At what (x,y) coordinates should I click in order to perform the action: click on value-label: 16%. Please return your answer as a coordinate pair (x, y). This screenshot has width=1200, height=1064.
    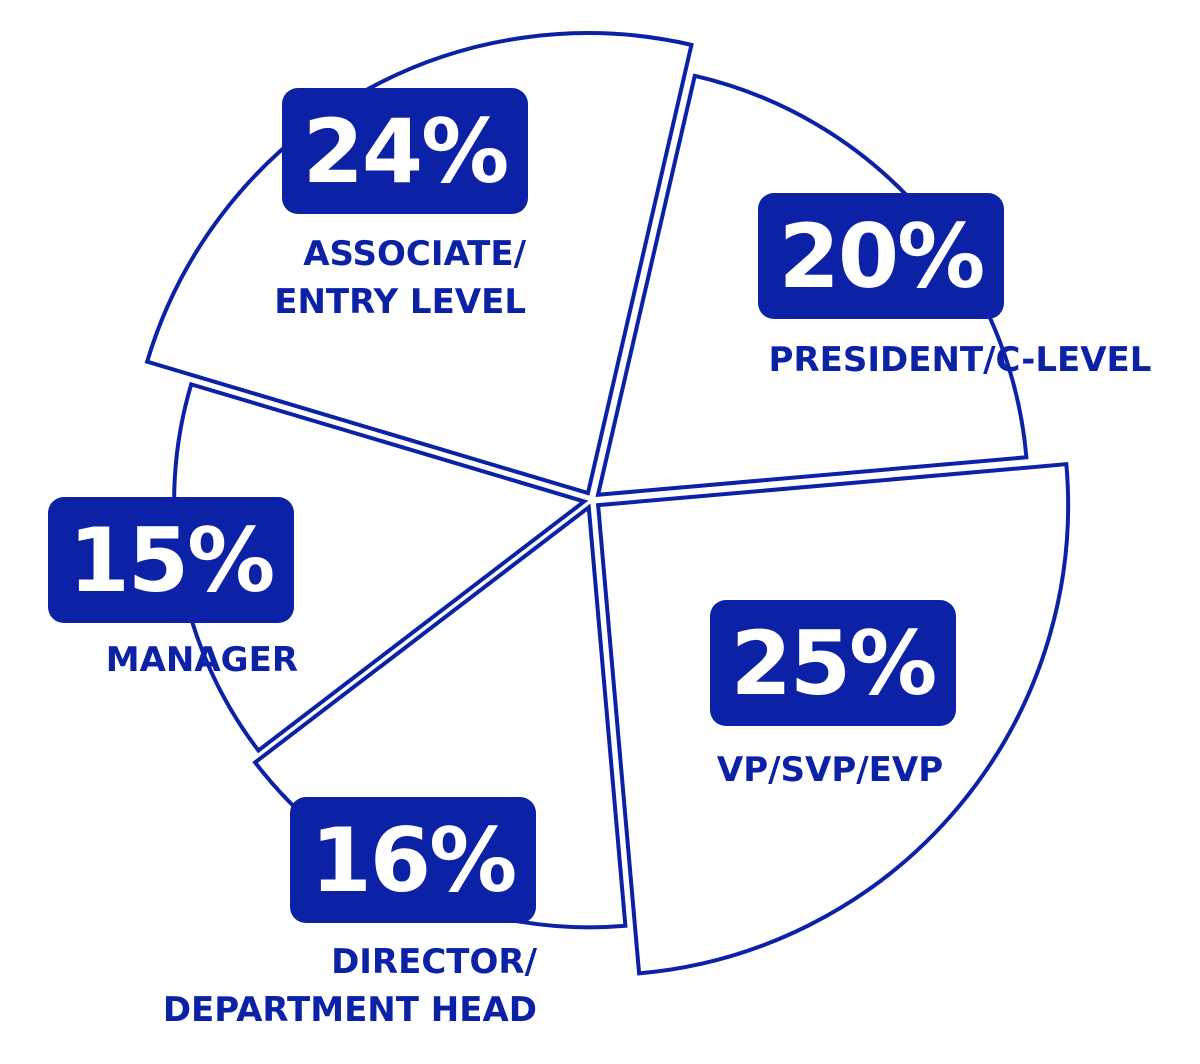
    Looking at the image, I should click on (413, 860).